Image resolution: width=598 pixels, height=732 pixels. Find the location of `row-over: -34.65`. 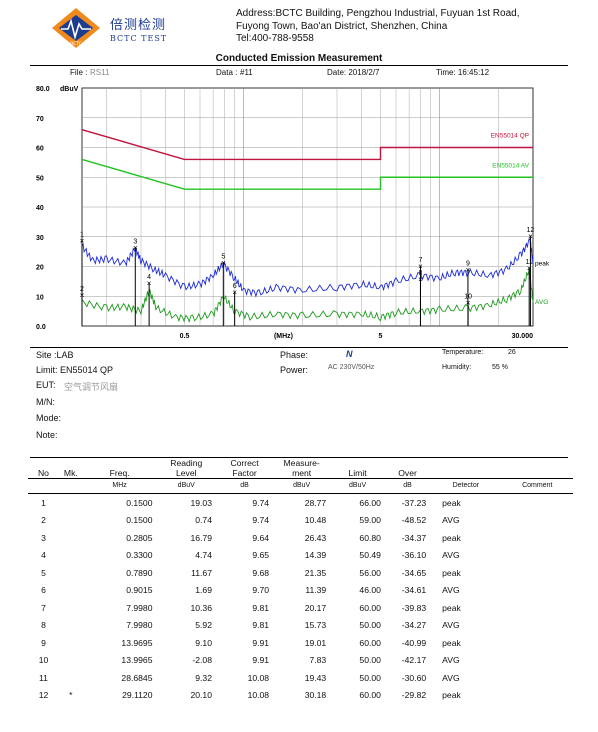

row-over: -34.65 is located at coordinates (414, 572).